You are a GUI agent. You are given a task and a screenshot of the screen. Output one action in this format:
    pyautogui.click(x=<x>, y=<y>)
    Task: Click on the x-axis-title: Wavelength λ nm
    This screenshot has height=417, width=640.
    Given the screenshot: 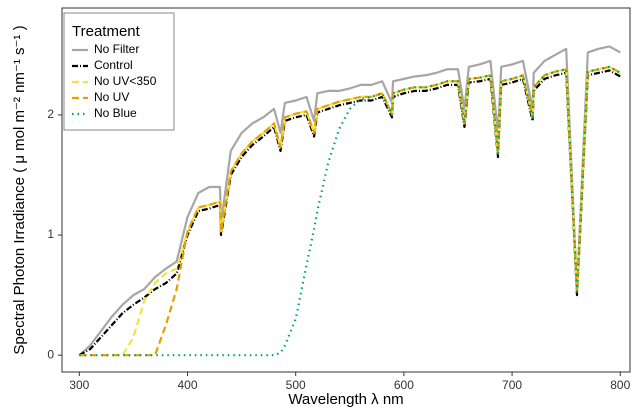 What is the action you would take?
    pyautogui.click(x=345, y=399)
    